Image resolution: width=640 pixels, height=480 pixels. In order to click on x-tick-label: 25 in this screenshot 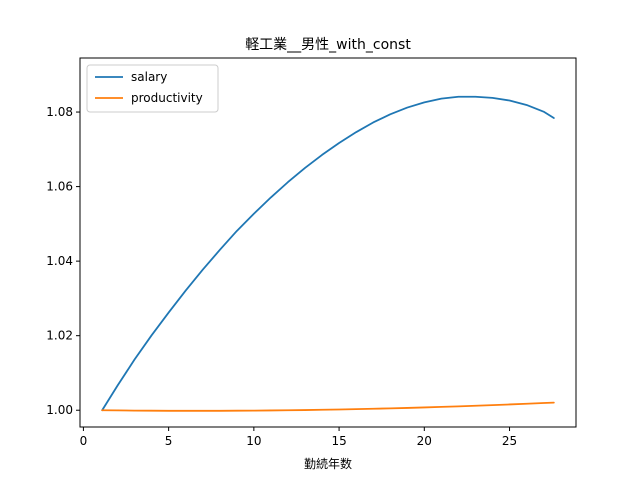, I will do `click(509, 441)`.